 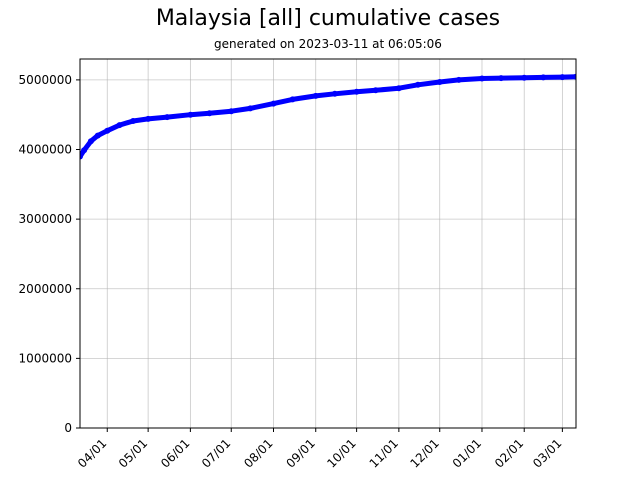 I want to click on y-tick-label: 1000000, so click(x=45, y=358).